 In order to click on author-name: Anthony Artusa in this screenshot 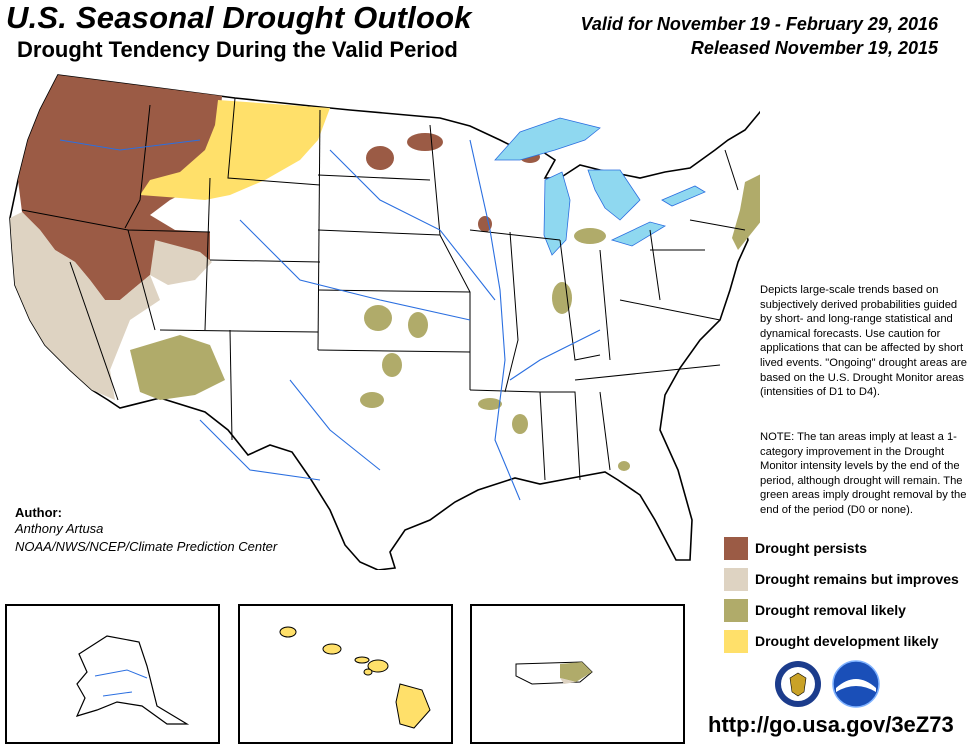, I will do `click(59, 528)`.